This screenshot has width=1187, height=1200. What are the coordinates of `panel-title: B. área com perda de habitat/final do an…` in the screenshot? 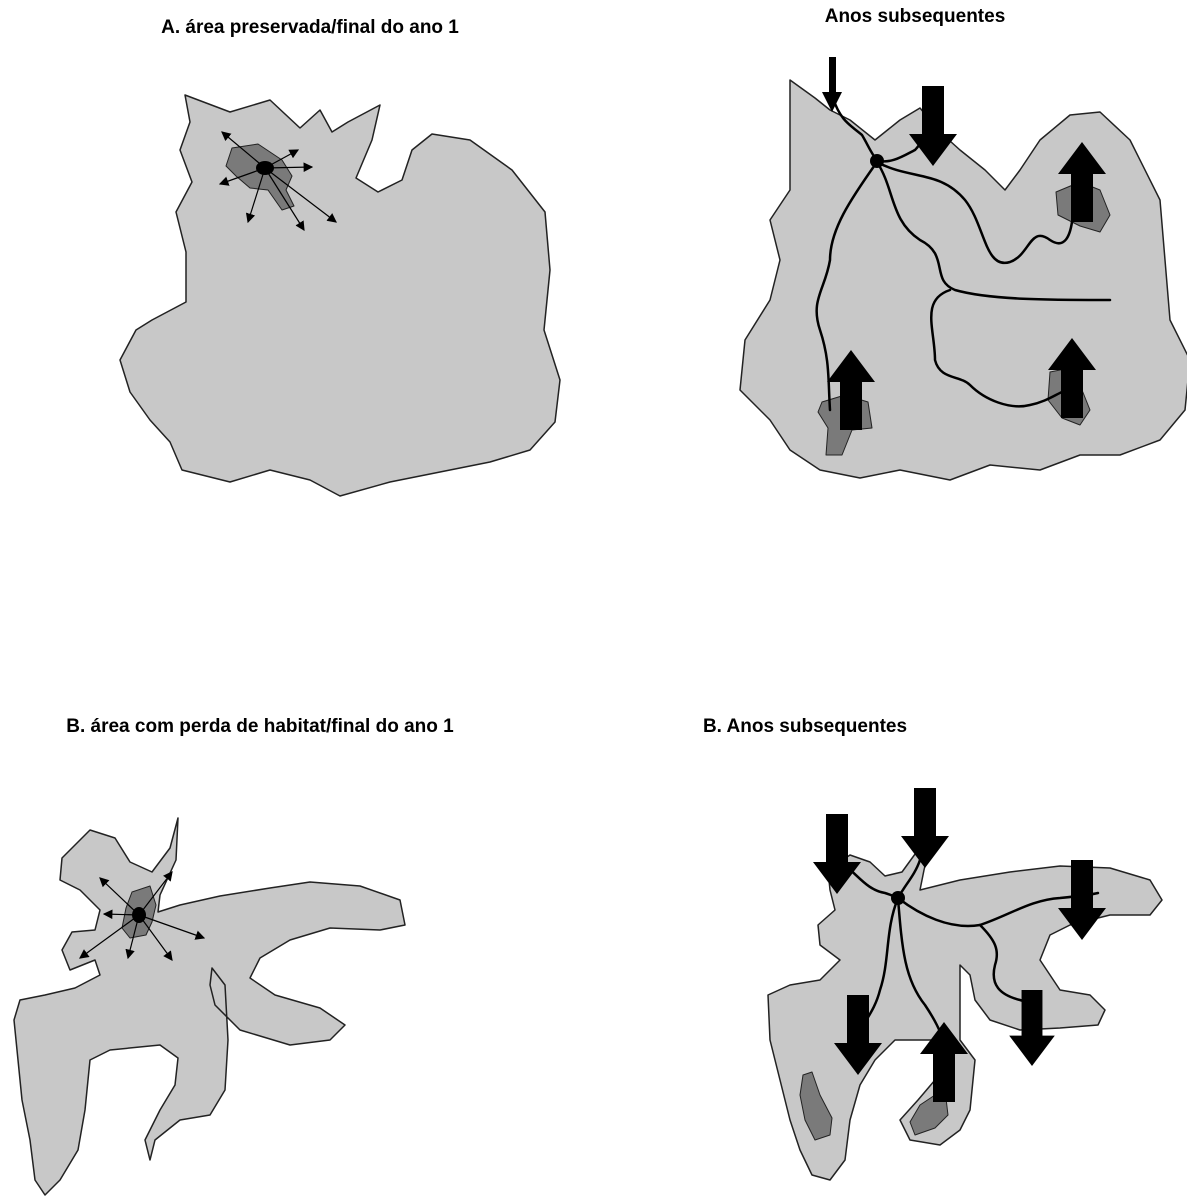 It's located at (260, 726).